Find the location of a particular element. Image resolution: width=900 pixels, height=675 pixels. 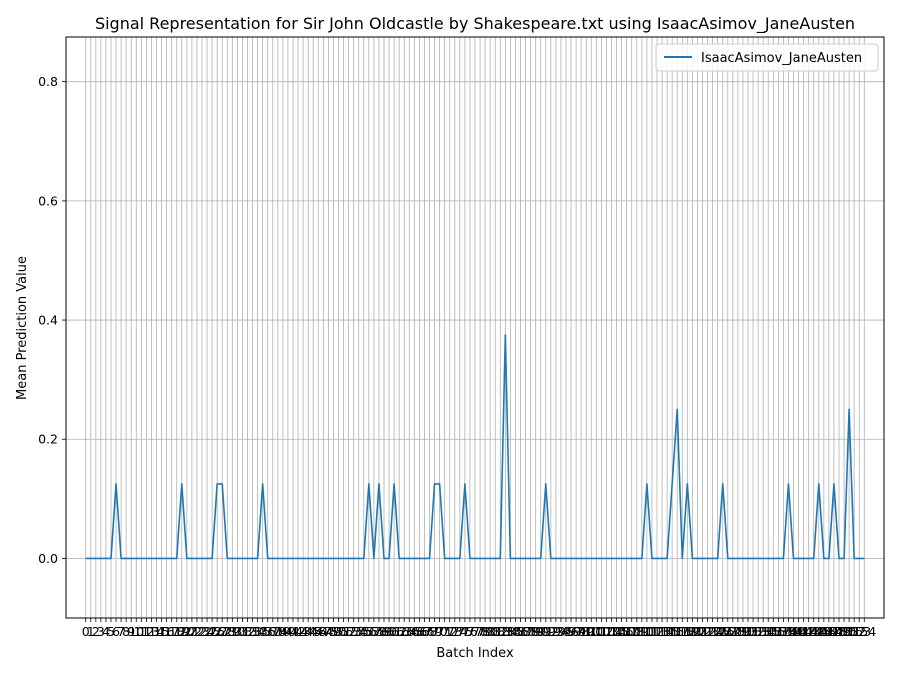

x-tick-label: 81 is located at coordinates (495, 631).